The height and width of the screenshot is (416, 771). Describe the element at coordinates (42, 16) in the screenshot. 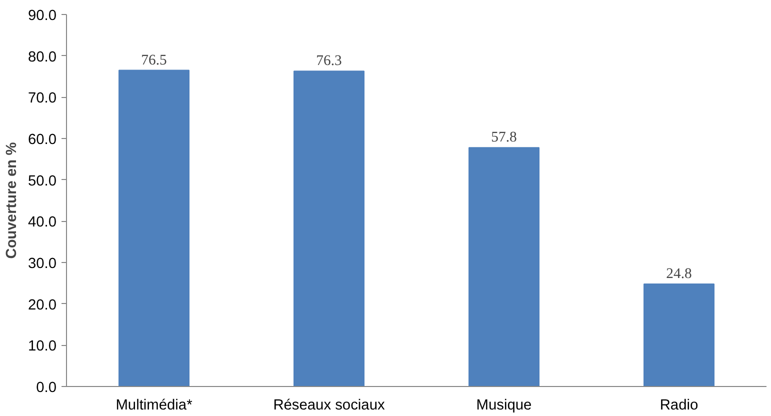

I see `y-tick-label: 90.0` at that location.